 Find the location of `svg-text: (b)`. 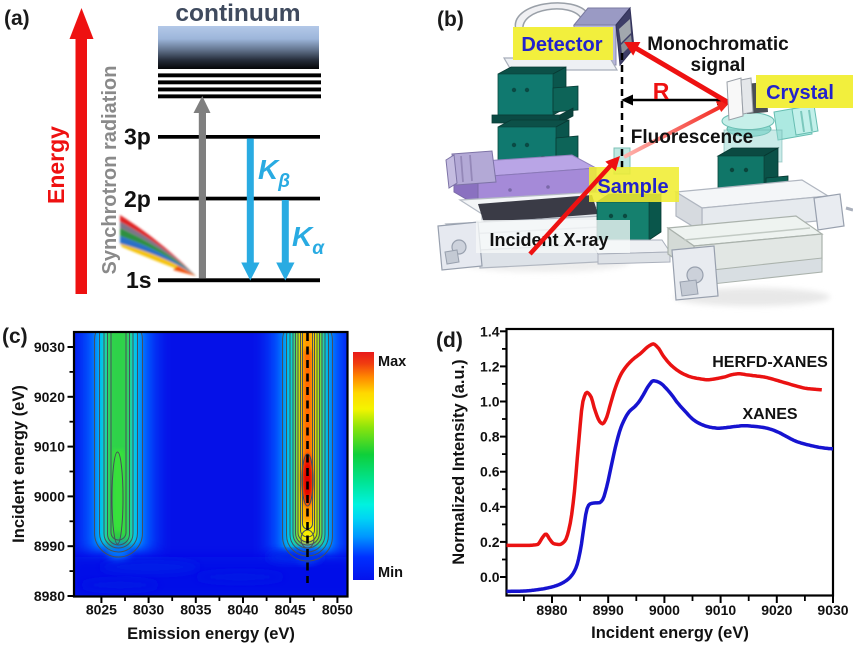

svg-text: (b) is located at coordinates (450, 19).